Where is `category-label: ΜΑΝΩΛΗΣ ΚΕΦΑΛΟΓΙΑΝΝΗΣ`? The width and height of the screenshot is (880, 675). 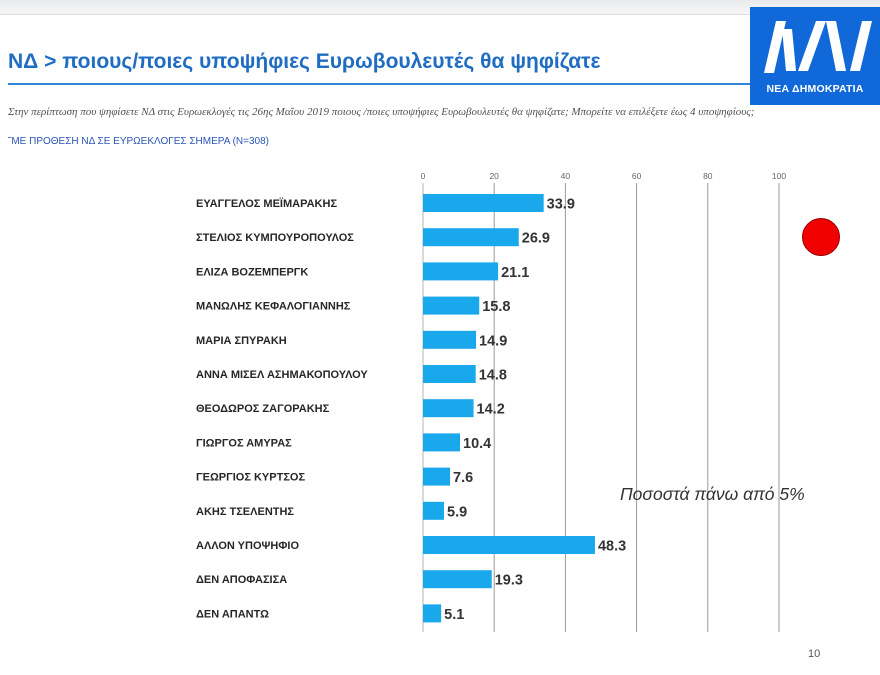 category-label: ΜΑΝΩΛΗΣ ΚΕΦΑΛΟΓΙΑΝΝΗΣ is located at coordinates (273, 307).